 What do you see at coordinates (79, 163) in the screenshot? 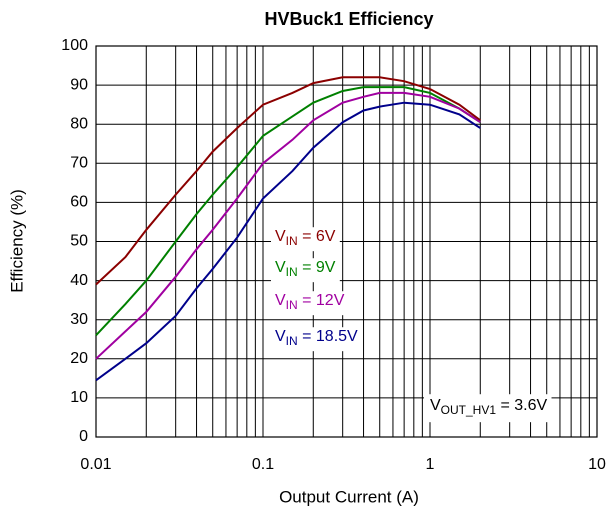
I see `y-tick-label: 70` at bounding box center [79, 163].